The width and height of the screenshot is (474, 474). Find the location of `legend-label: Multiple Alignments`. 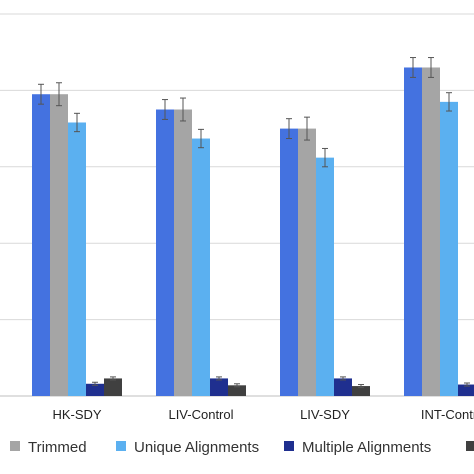

legend-label: Multiple Alignments is located at coordinates (366, 447).